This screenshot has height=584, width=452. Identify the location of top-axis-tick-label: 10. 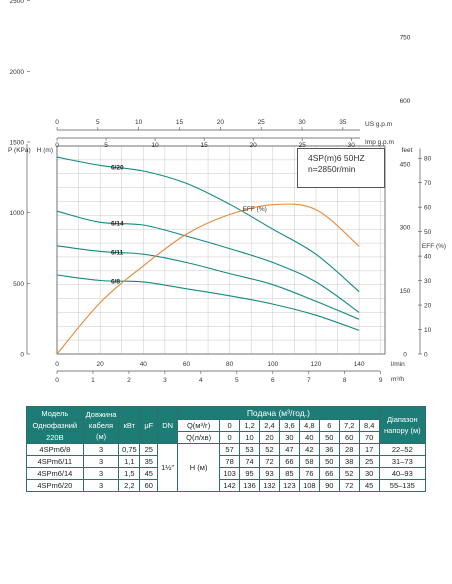
(155, 145).